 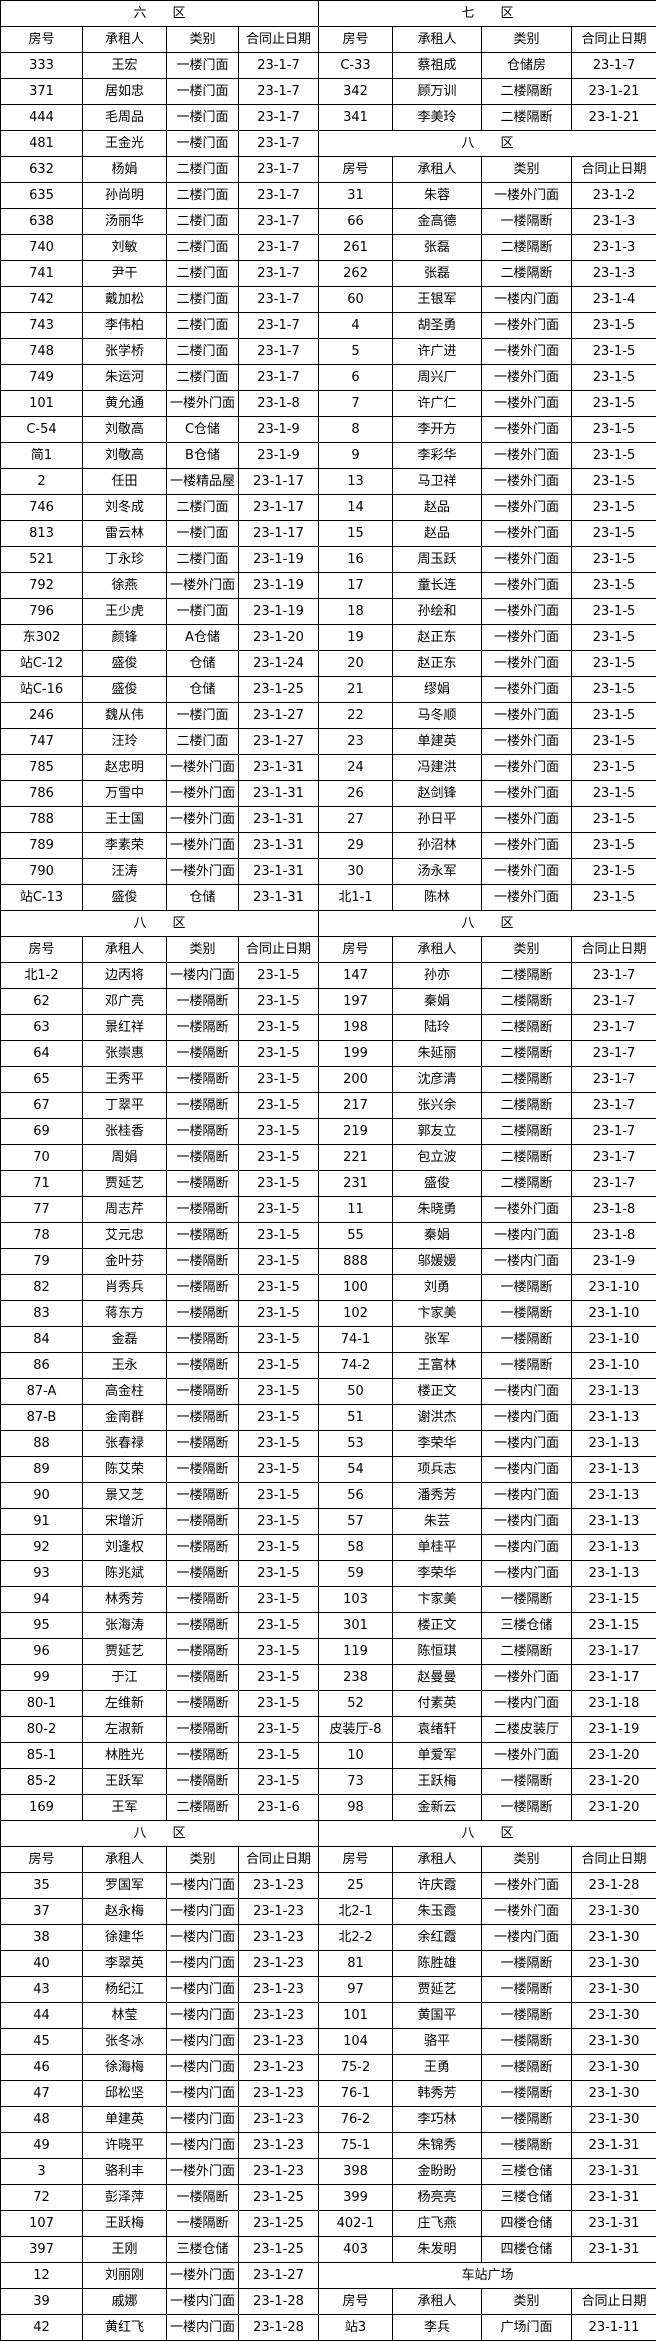 I want to click on table-row: 743 李伟柏 二楼门面 23-1-7 4 胡圣勇 一楼外门面 23-1-5, so click(x=328, y=325).